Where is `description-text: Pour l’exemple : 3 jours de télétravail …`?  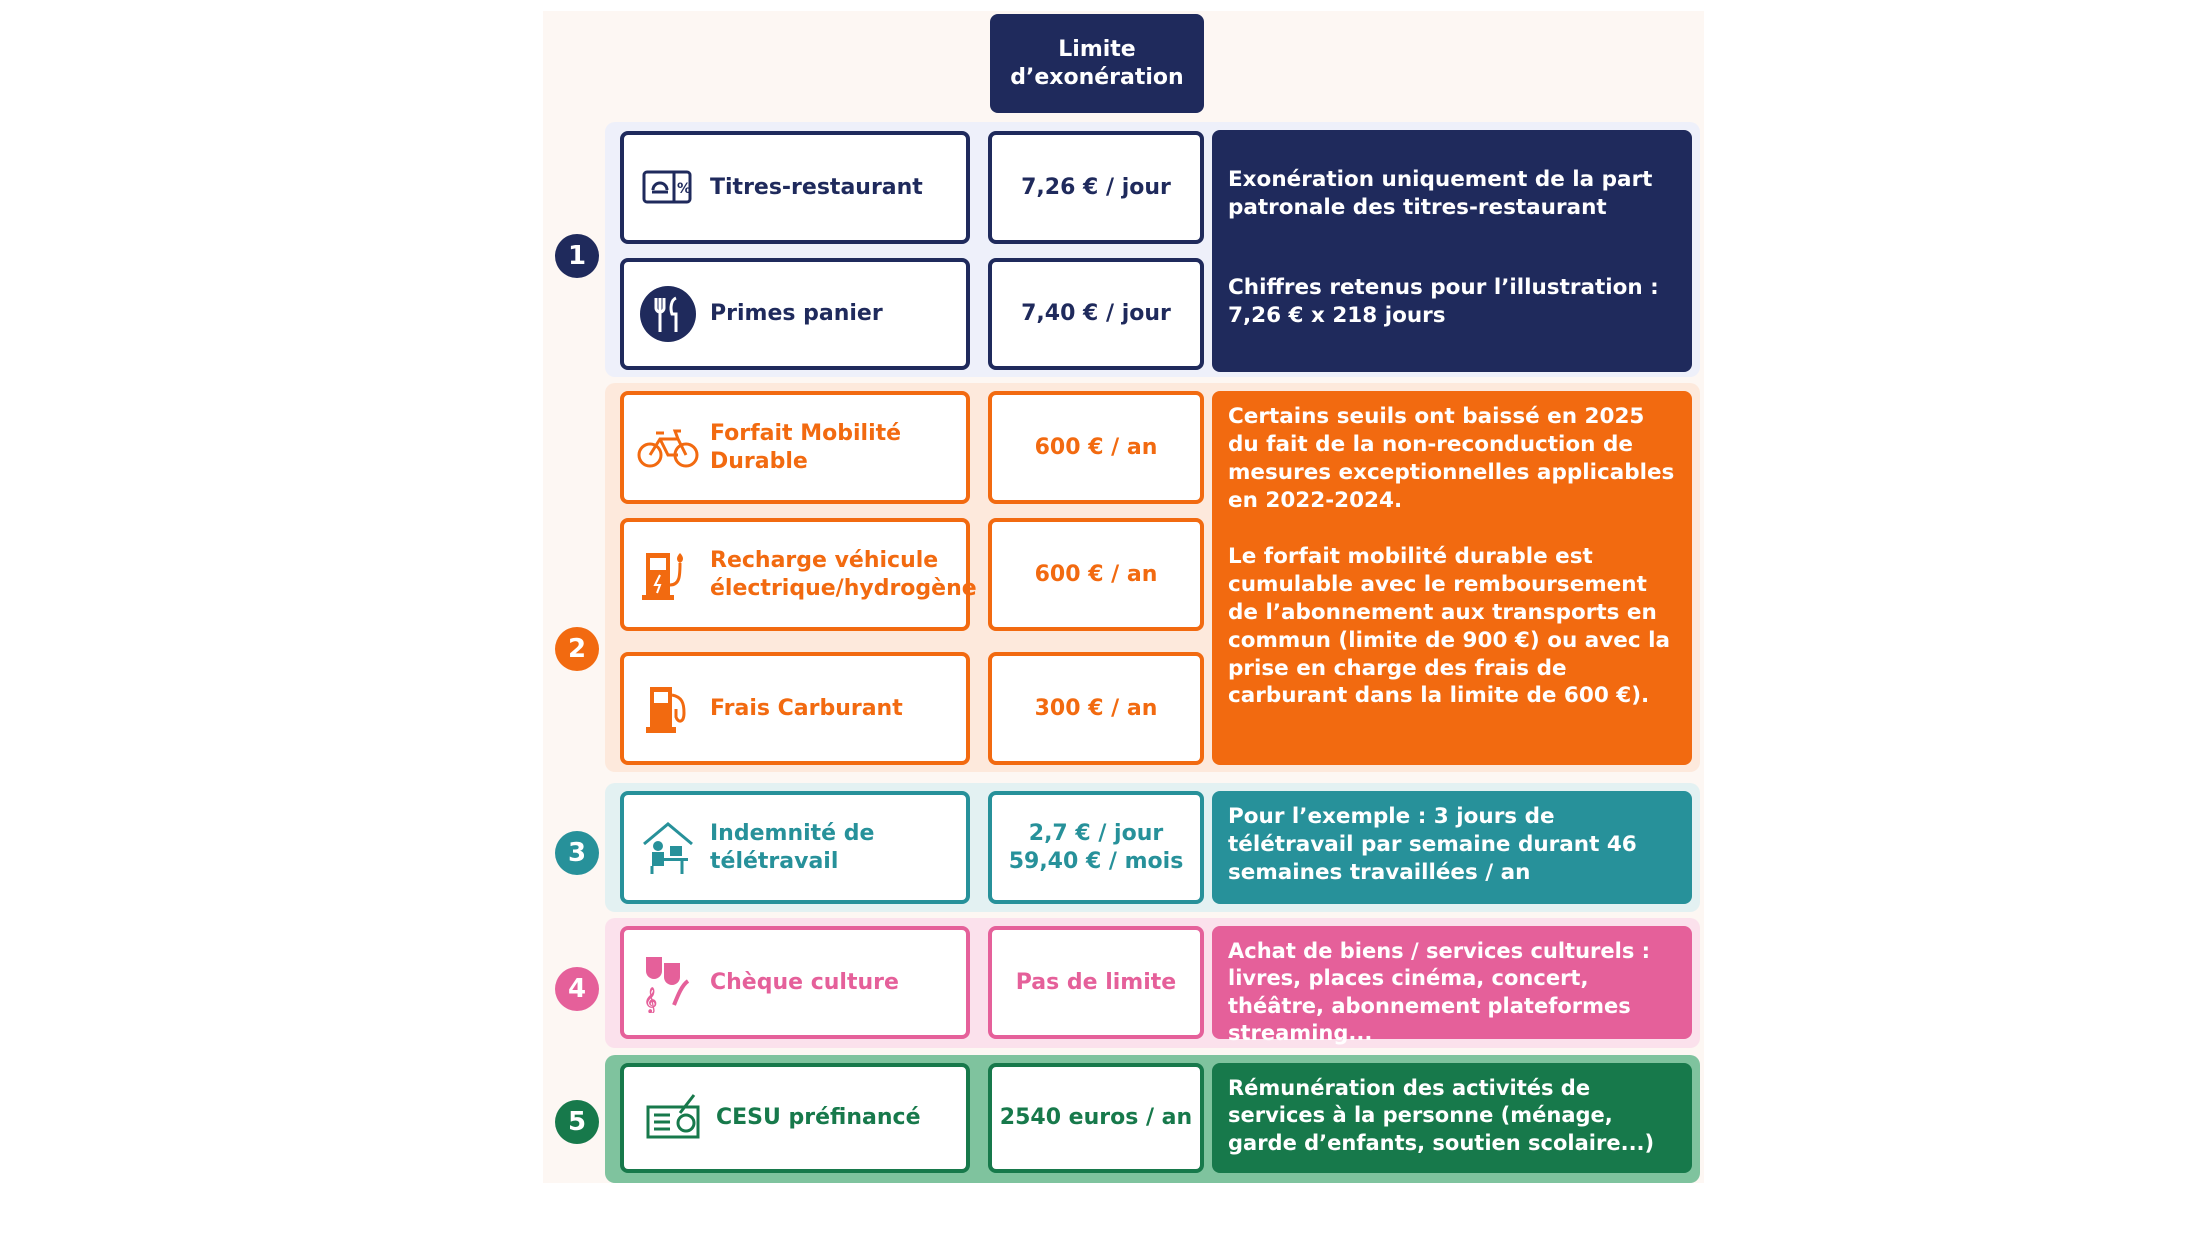 description-text: Pour l’exemple : 3 jours de télétravail … is located at coordinates (1432, 844).